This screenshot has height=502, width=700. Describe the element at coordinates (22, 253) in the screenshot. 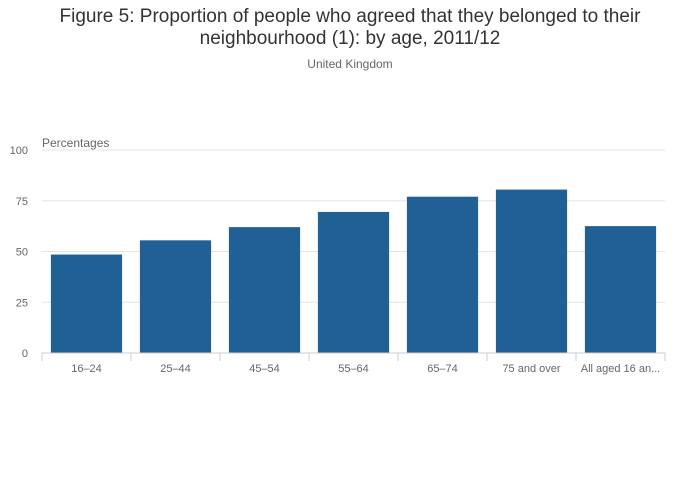

I see `y-tick-label: 50` at that location.